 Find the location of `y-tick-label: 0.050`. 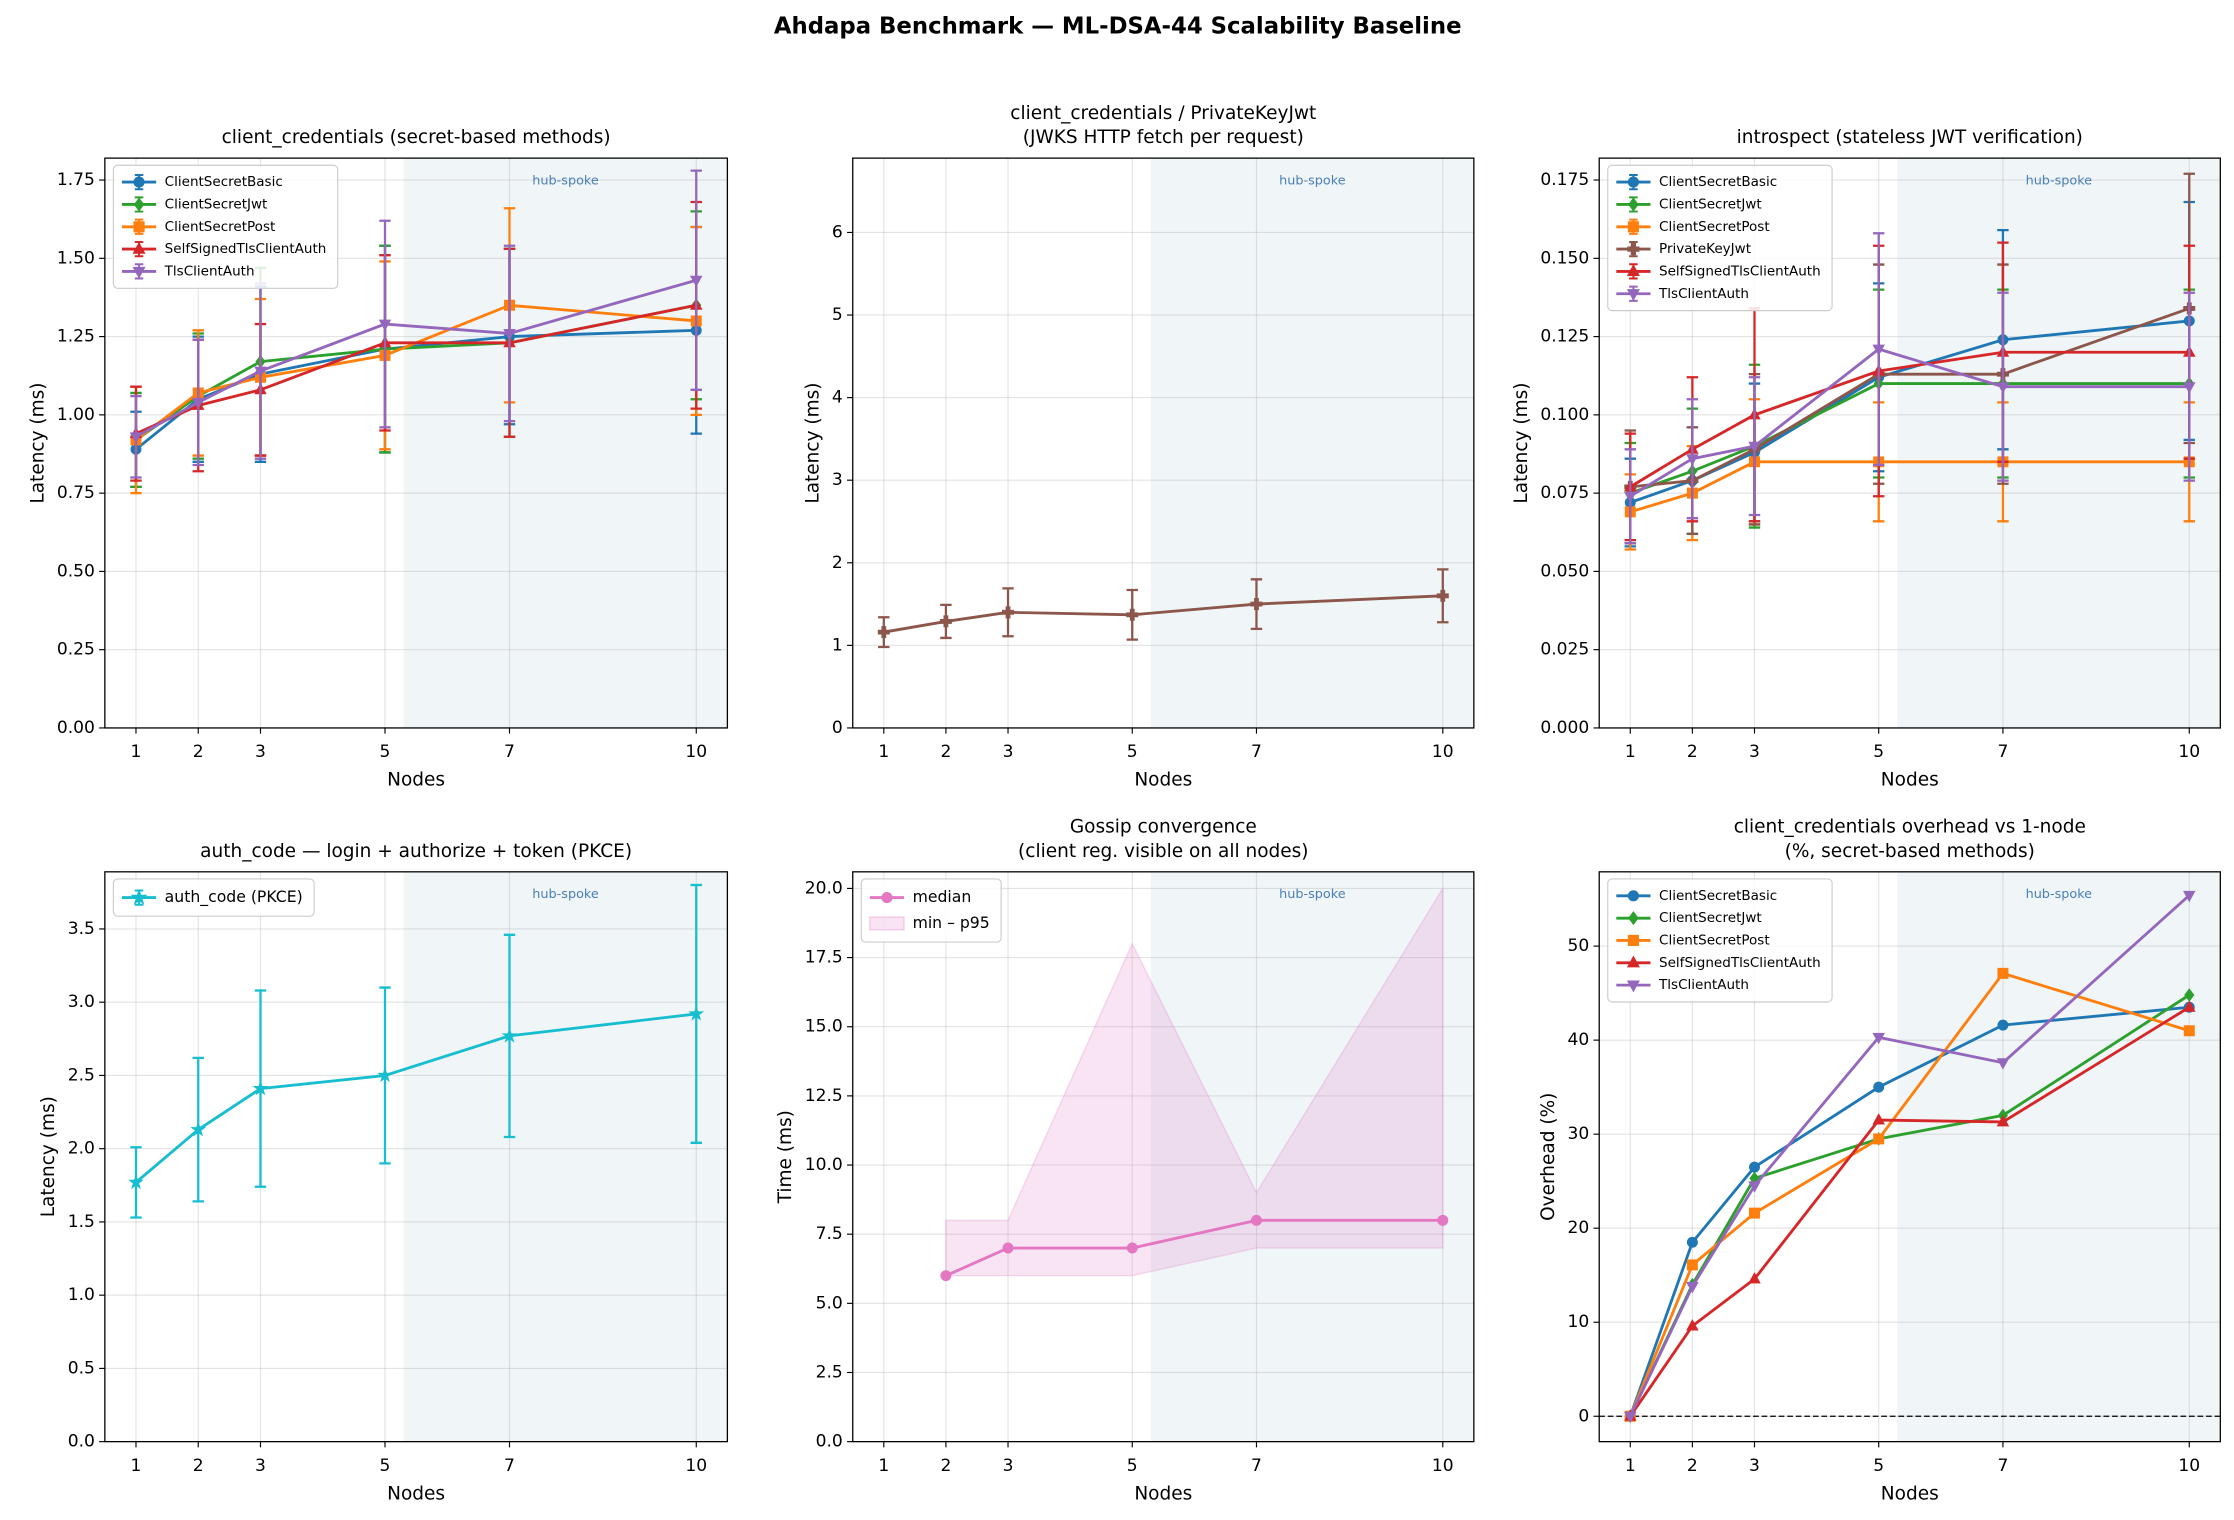

y-tick-label: 0.050 is located at coordinates (1564, 571).